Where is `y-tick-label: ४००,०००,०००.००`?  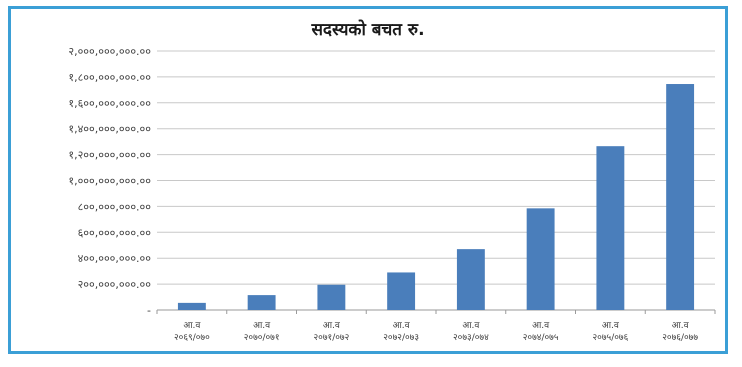 y-tick-label: ४००,०००,०००.०० is located at coordinates (115, 258).